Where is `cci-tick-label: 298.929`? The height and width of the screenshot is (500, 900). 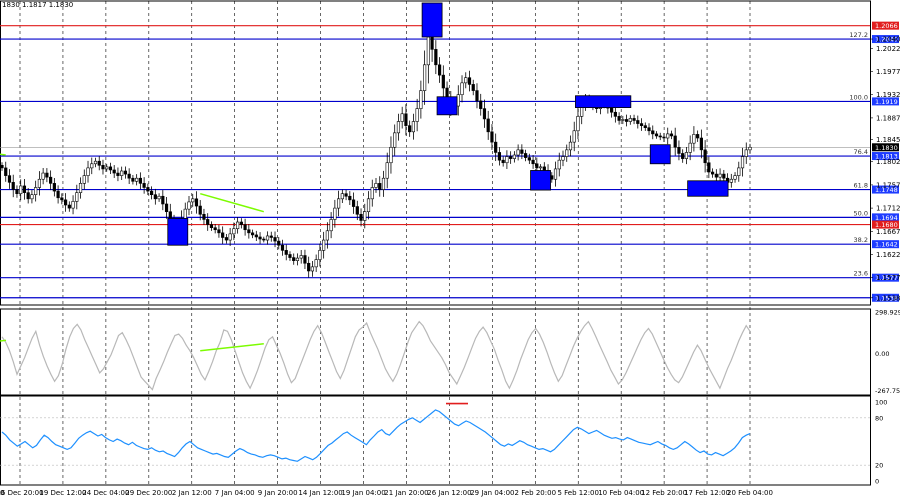
cci-tick-label: 298.929 is located at coordinates (887, 313).